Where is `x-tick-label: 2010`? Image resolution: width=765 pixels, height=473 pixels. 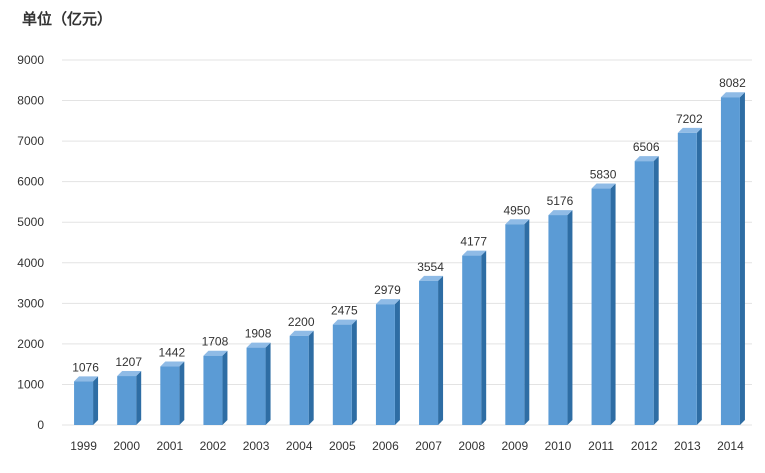 x-tick-label: 2010 is located at coordinates (558, 446).